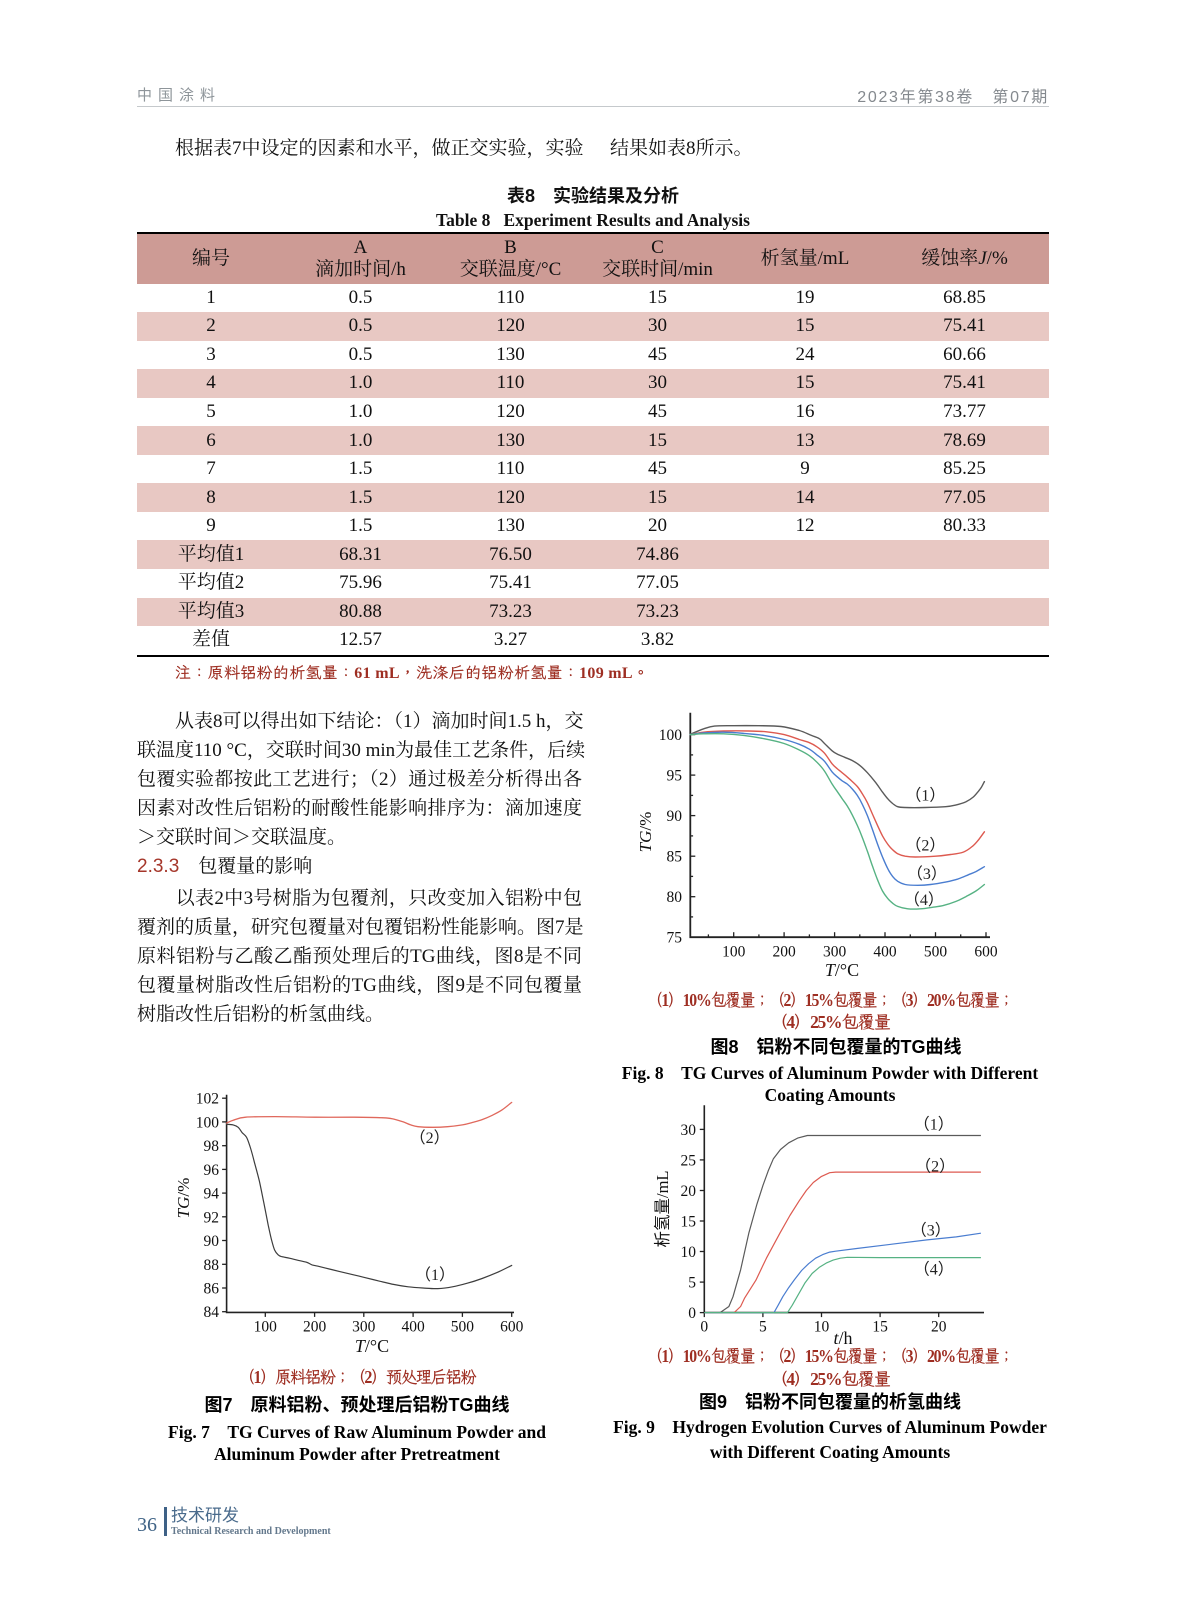 This screenshot has width=1187, height=1600. I want to click on svg-text: 94, so click(212, 1194).